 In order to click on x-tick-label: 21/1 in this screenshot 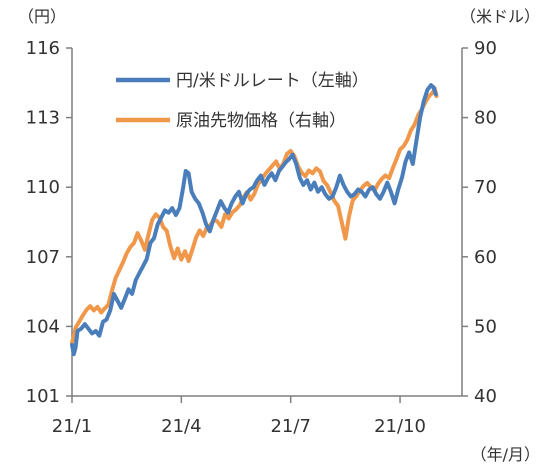, I will do `click(72, 426)`.